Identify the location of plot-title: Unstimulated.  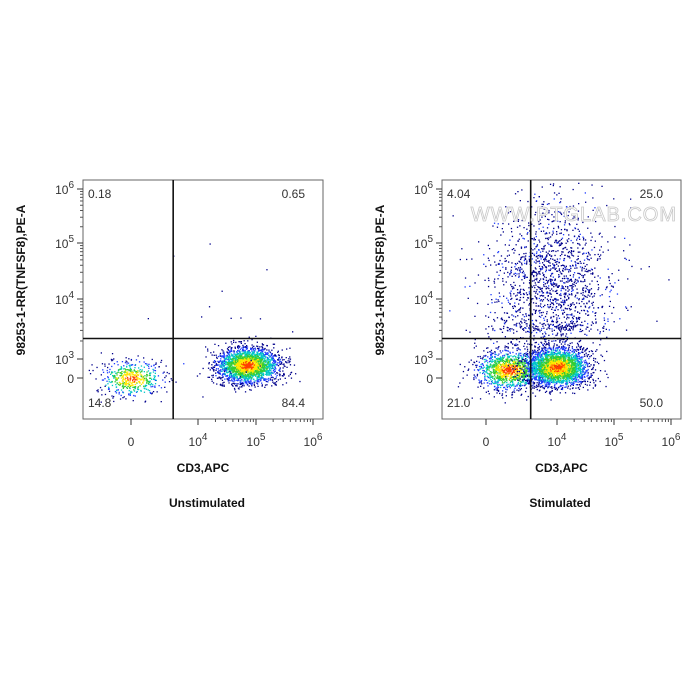
(207, 503).